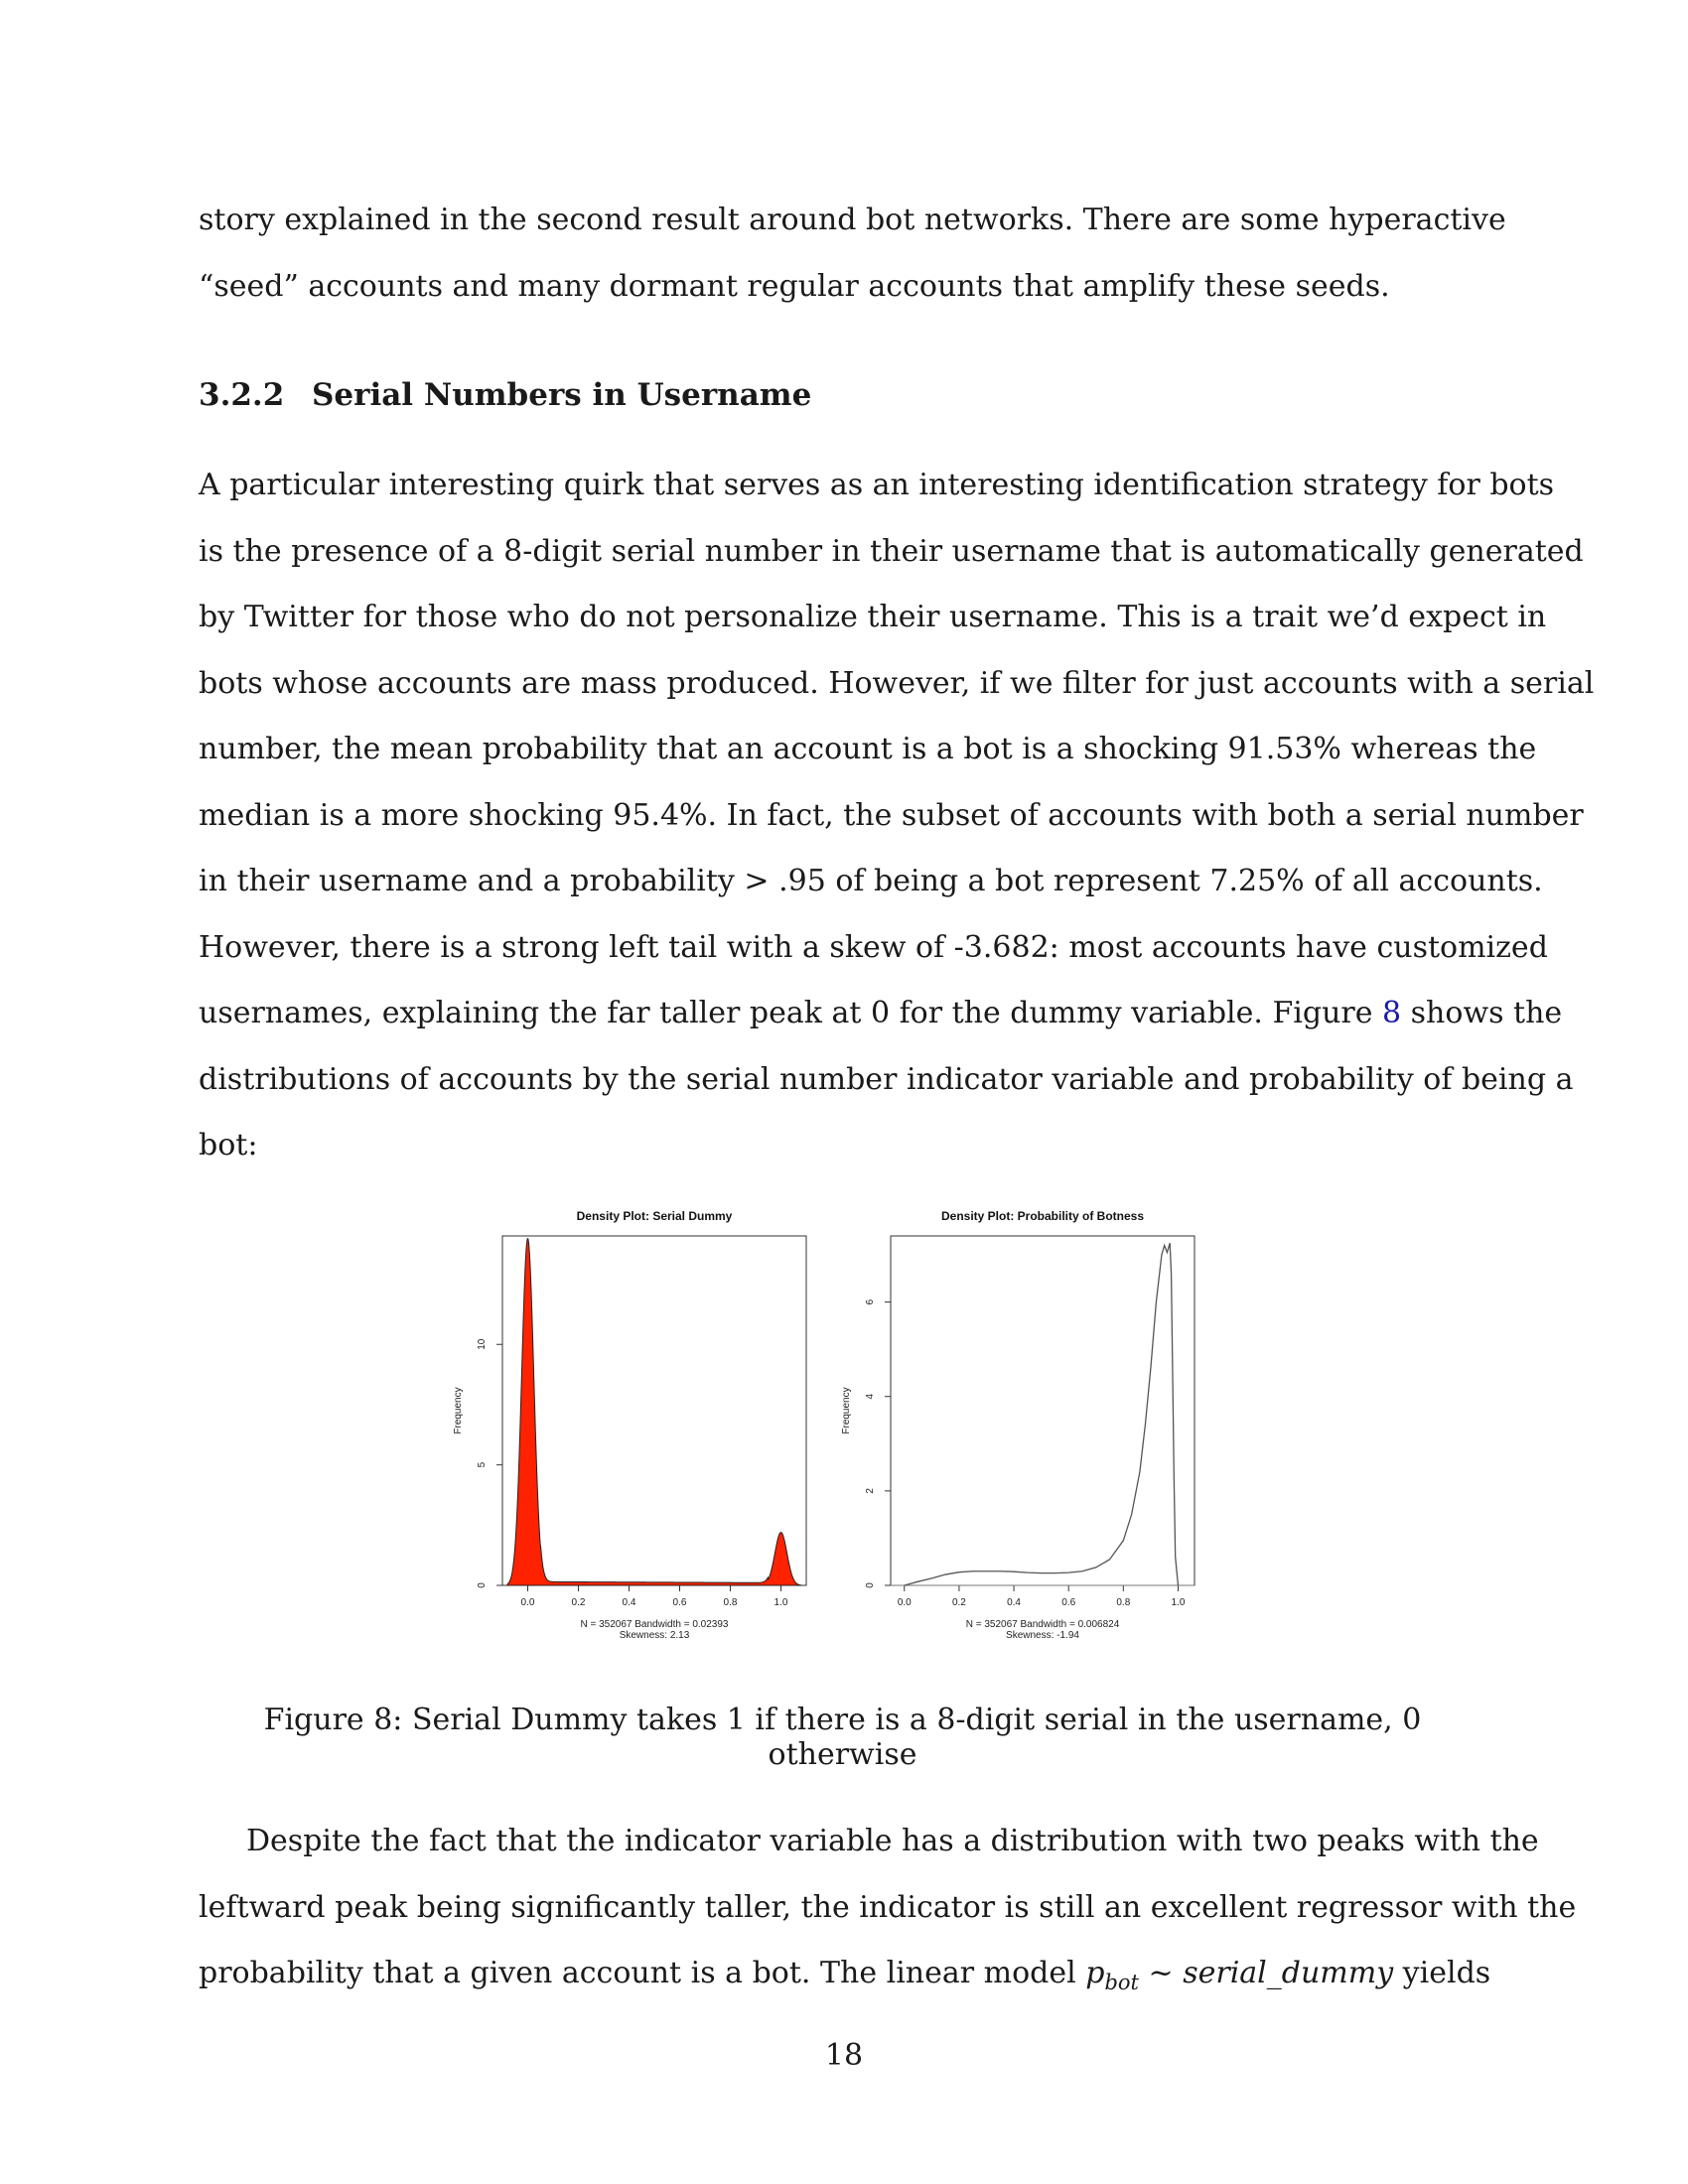  Describe the element at coordinates (1121, 1982) in the screenshot. I see `math-subscript: bot` at that location.